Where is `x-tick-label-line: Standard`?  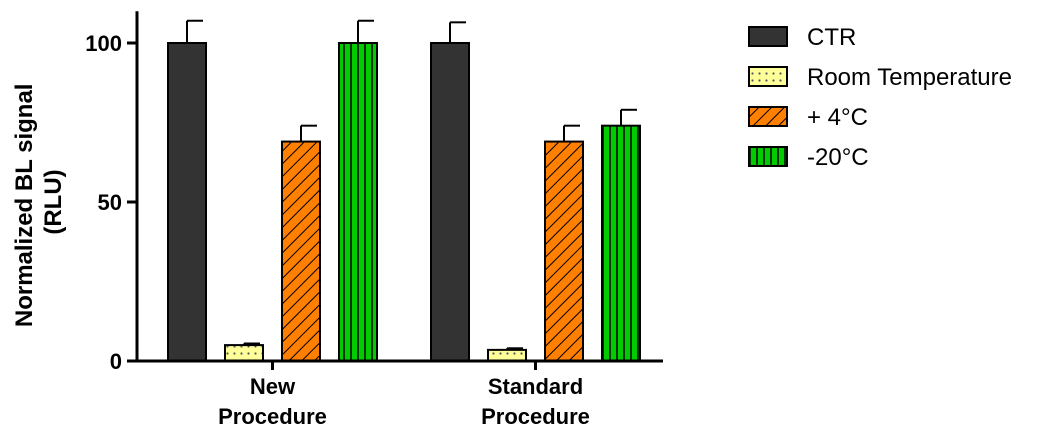
x-tick-label-line: Standard is located at coordinates (535, 386).